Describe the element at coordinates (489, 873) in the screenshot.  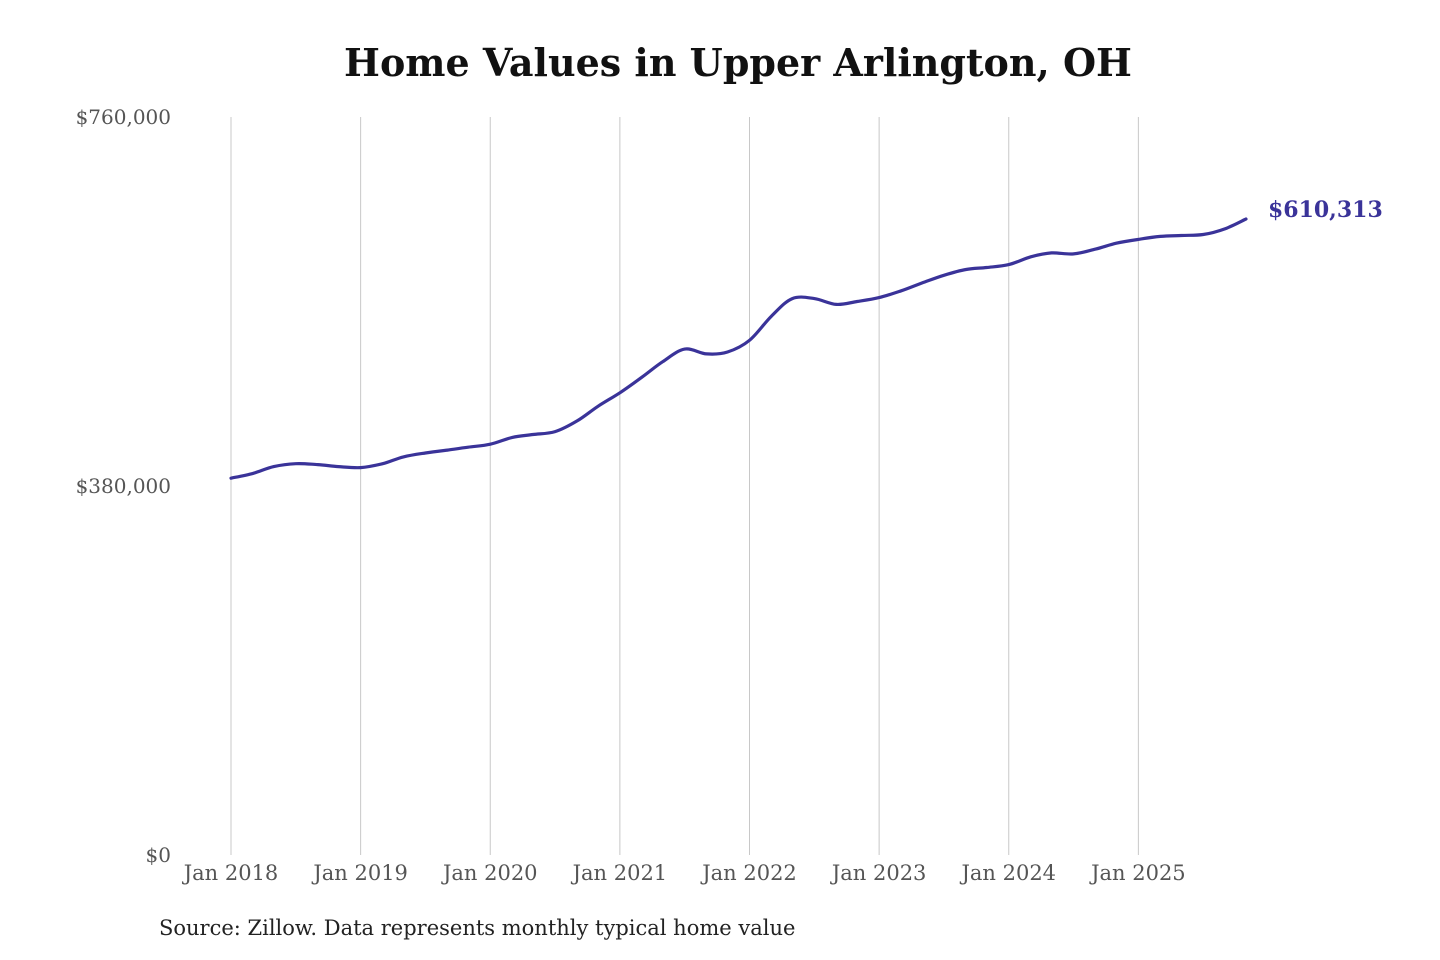
I see `x-tick-label: Jan 2020` at that location.